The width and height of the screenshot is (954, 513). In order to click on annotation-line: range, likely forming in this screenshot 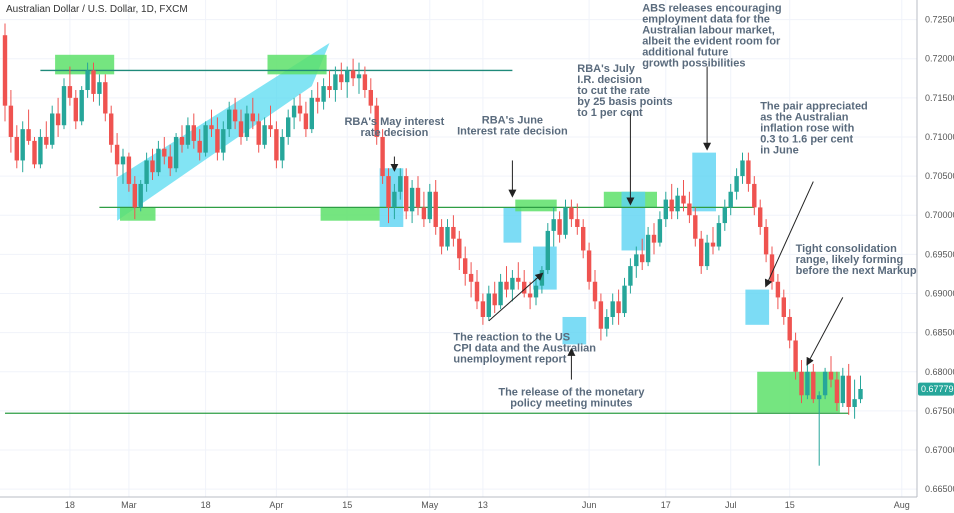, I will do `click(850, 260)`.